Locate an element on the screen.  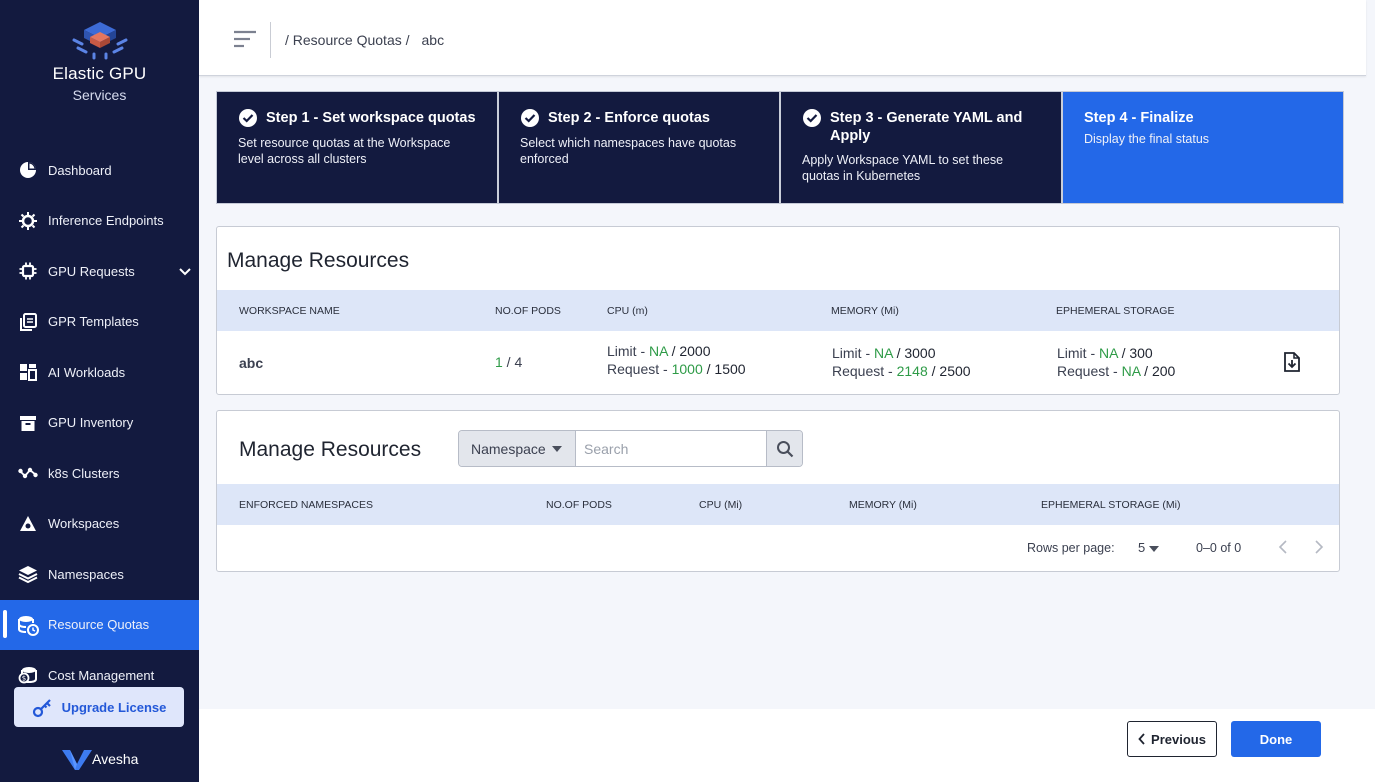
step-description: Display the final status is located at coordinates (1203, 139).